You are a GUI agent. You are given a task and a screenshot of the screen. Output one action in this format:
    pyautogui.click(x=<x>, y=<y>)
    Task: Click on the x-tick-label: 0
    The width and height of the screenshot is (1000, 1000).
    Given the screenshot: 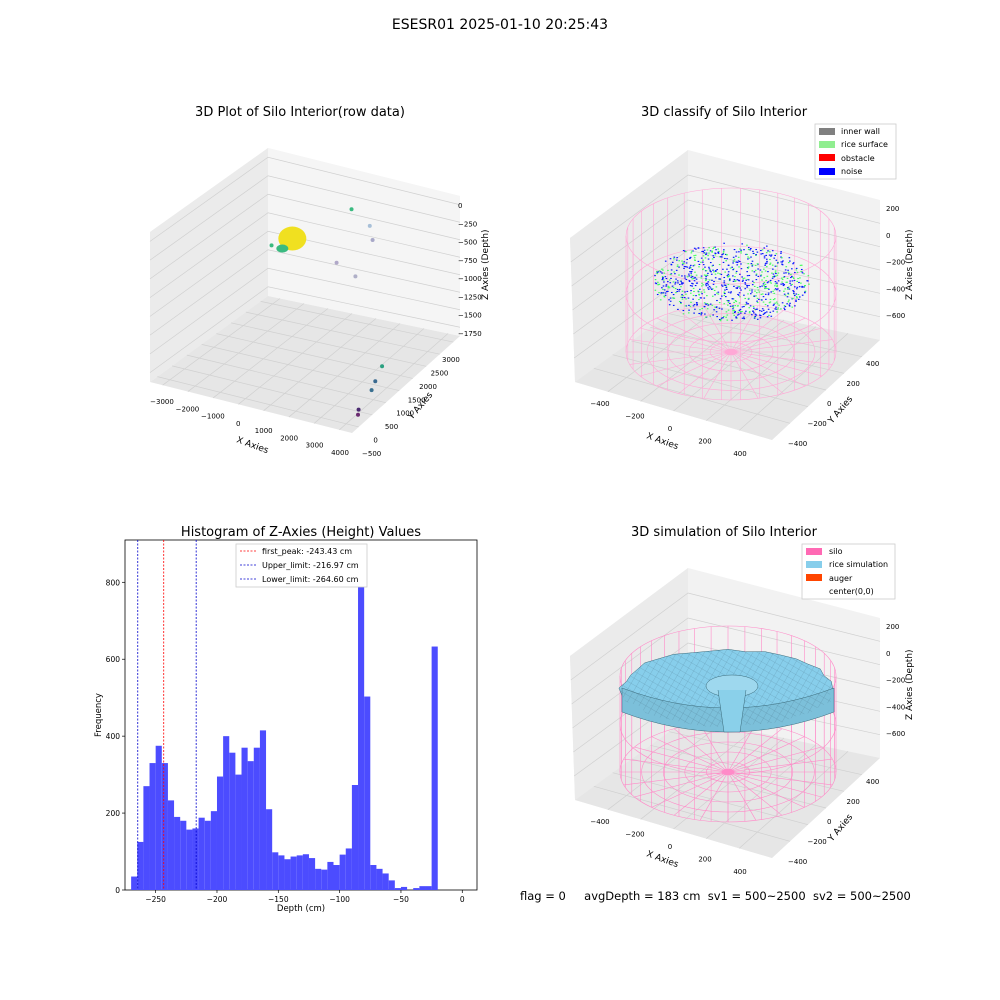 What is the action you would take?
    pyautogui.click(x=238, y=424)
    